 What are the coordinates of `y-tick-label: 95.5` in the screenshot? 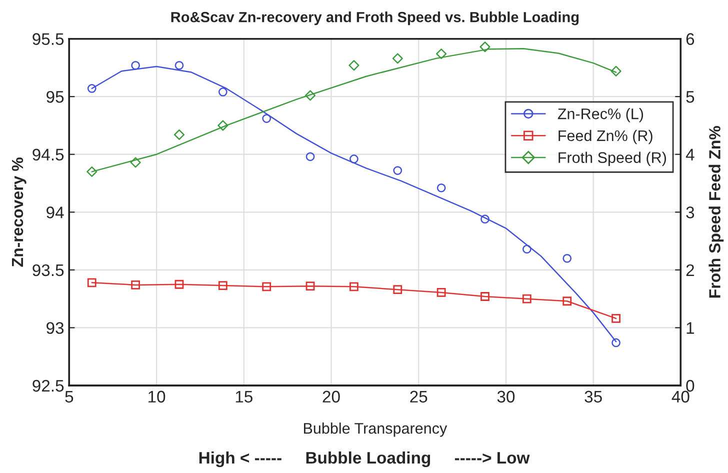 It's located at (48, 39).